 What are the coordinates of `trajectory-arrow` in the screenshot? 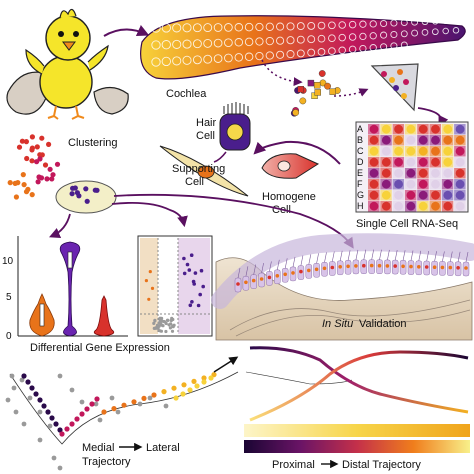 It's located at (226, 364).